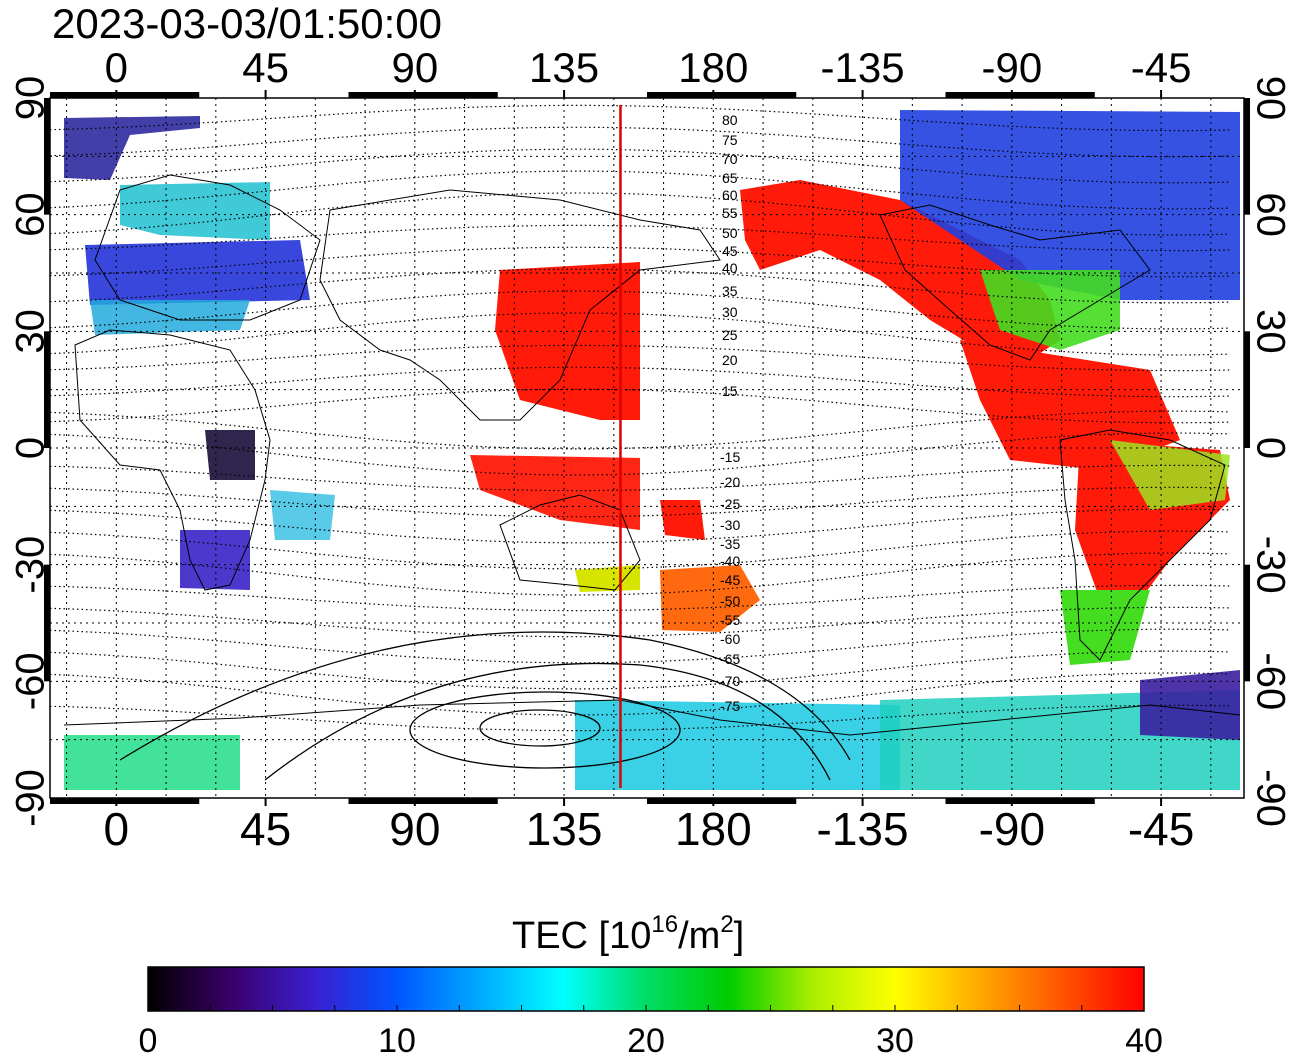 The image size is (1294, 1057). Describe the element at coordinates (265, 829) in the screenshot. I see `lon-tick-label: 45` at that location.